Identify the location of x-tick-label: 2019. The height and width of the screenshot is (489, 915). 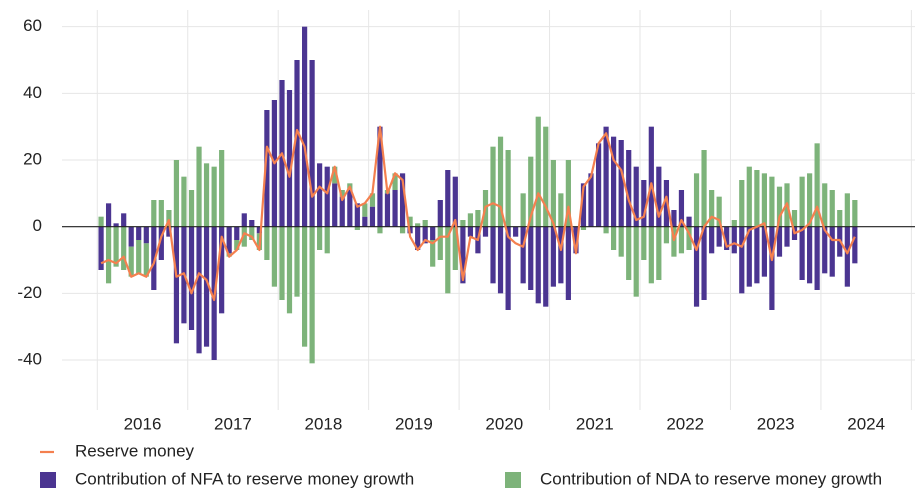
(414, 423).